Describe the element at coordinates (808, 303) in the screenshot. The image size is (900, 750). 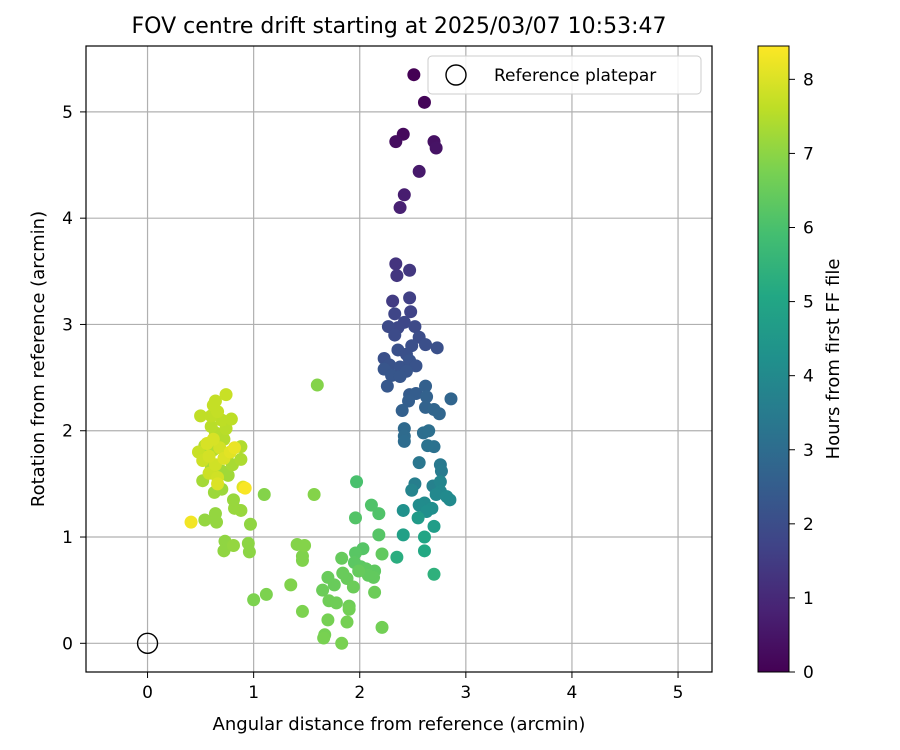
I see `colorbar-tick-label-5: 5` at that location.